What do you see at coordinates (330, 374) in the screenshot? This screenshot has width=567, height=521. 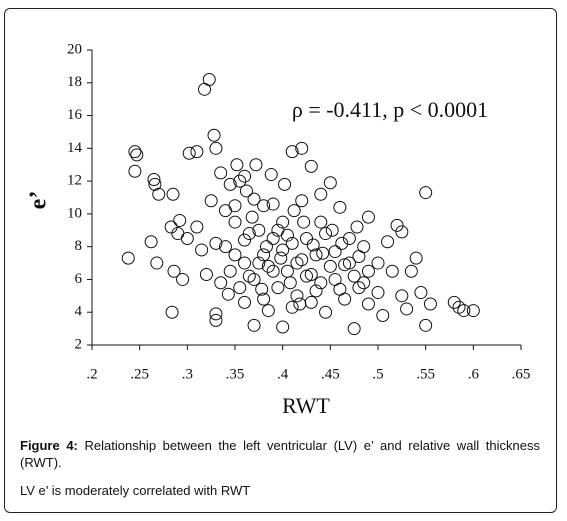 I see `x-tick-label: .45` at bounding box center [330, 374].